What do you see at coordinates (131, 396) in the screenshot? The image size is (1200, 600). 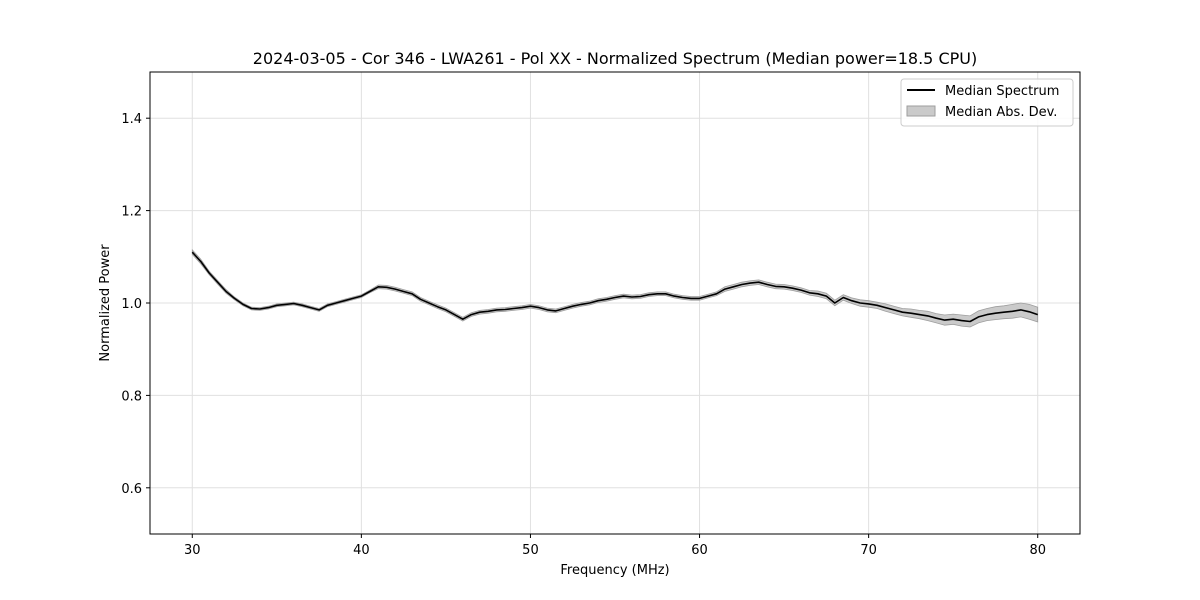 I see `y-tick-label: 0.8` at bounding box center [131, 396].